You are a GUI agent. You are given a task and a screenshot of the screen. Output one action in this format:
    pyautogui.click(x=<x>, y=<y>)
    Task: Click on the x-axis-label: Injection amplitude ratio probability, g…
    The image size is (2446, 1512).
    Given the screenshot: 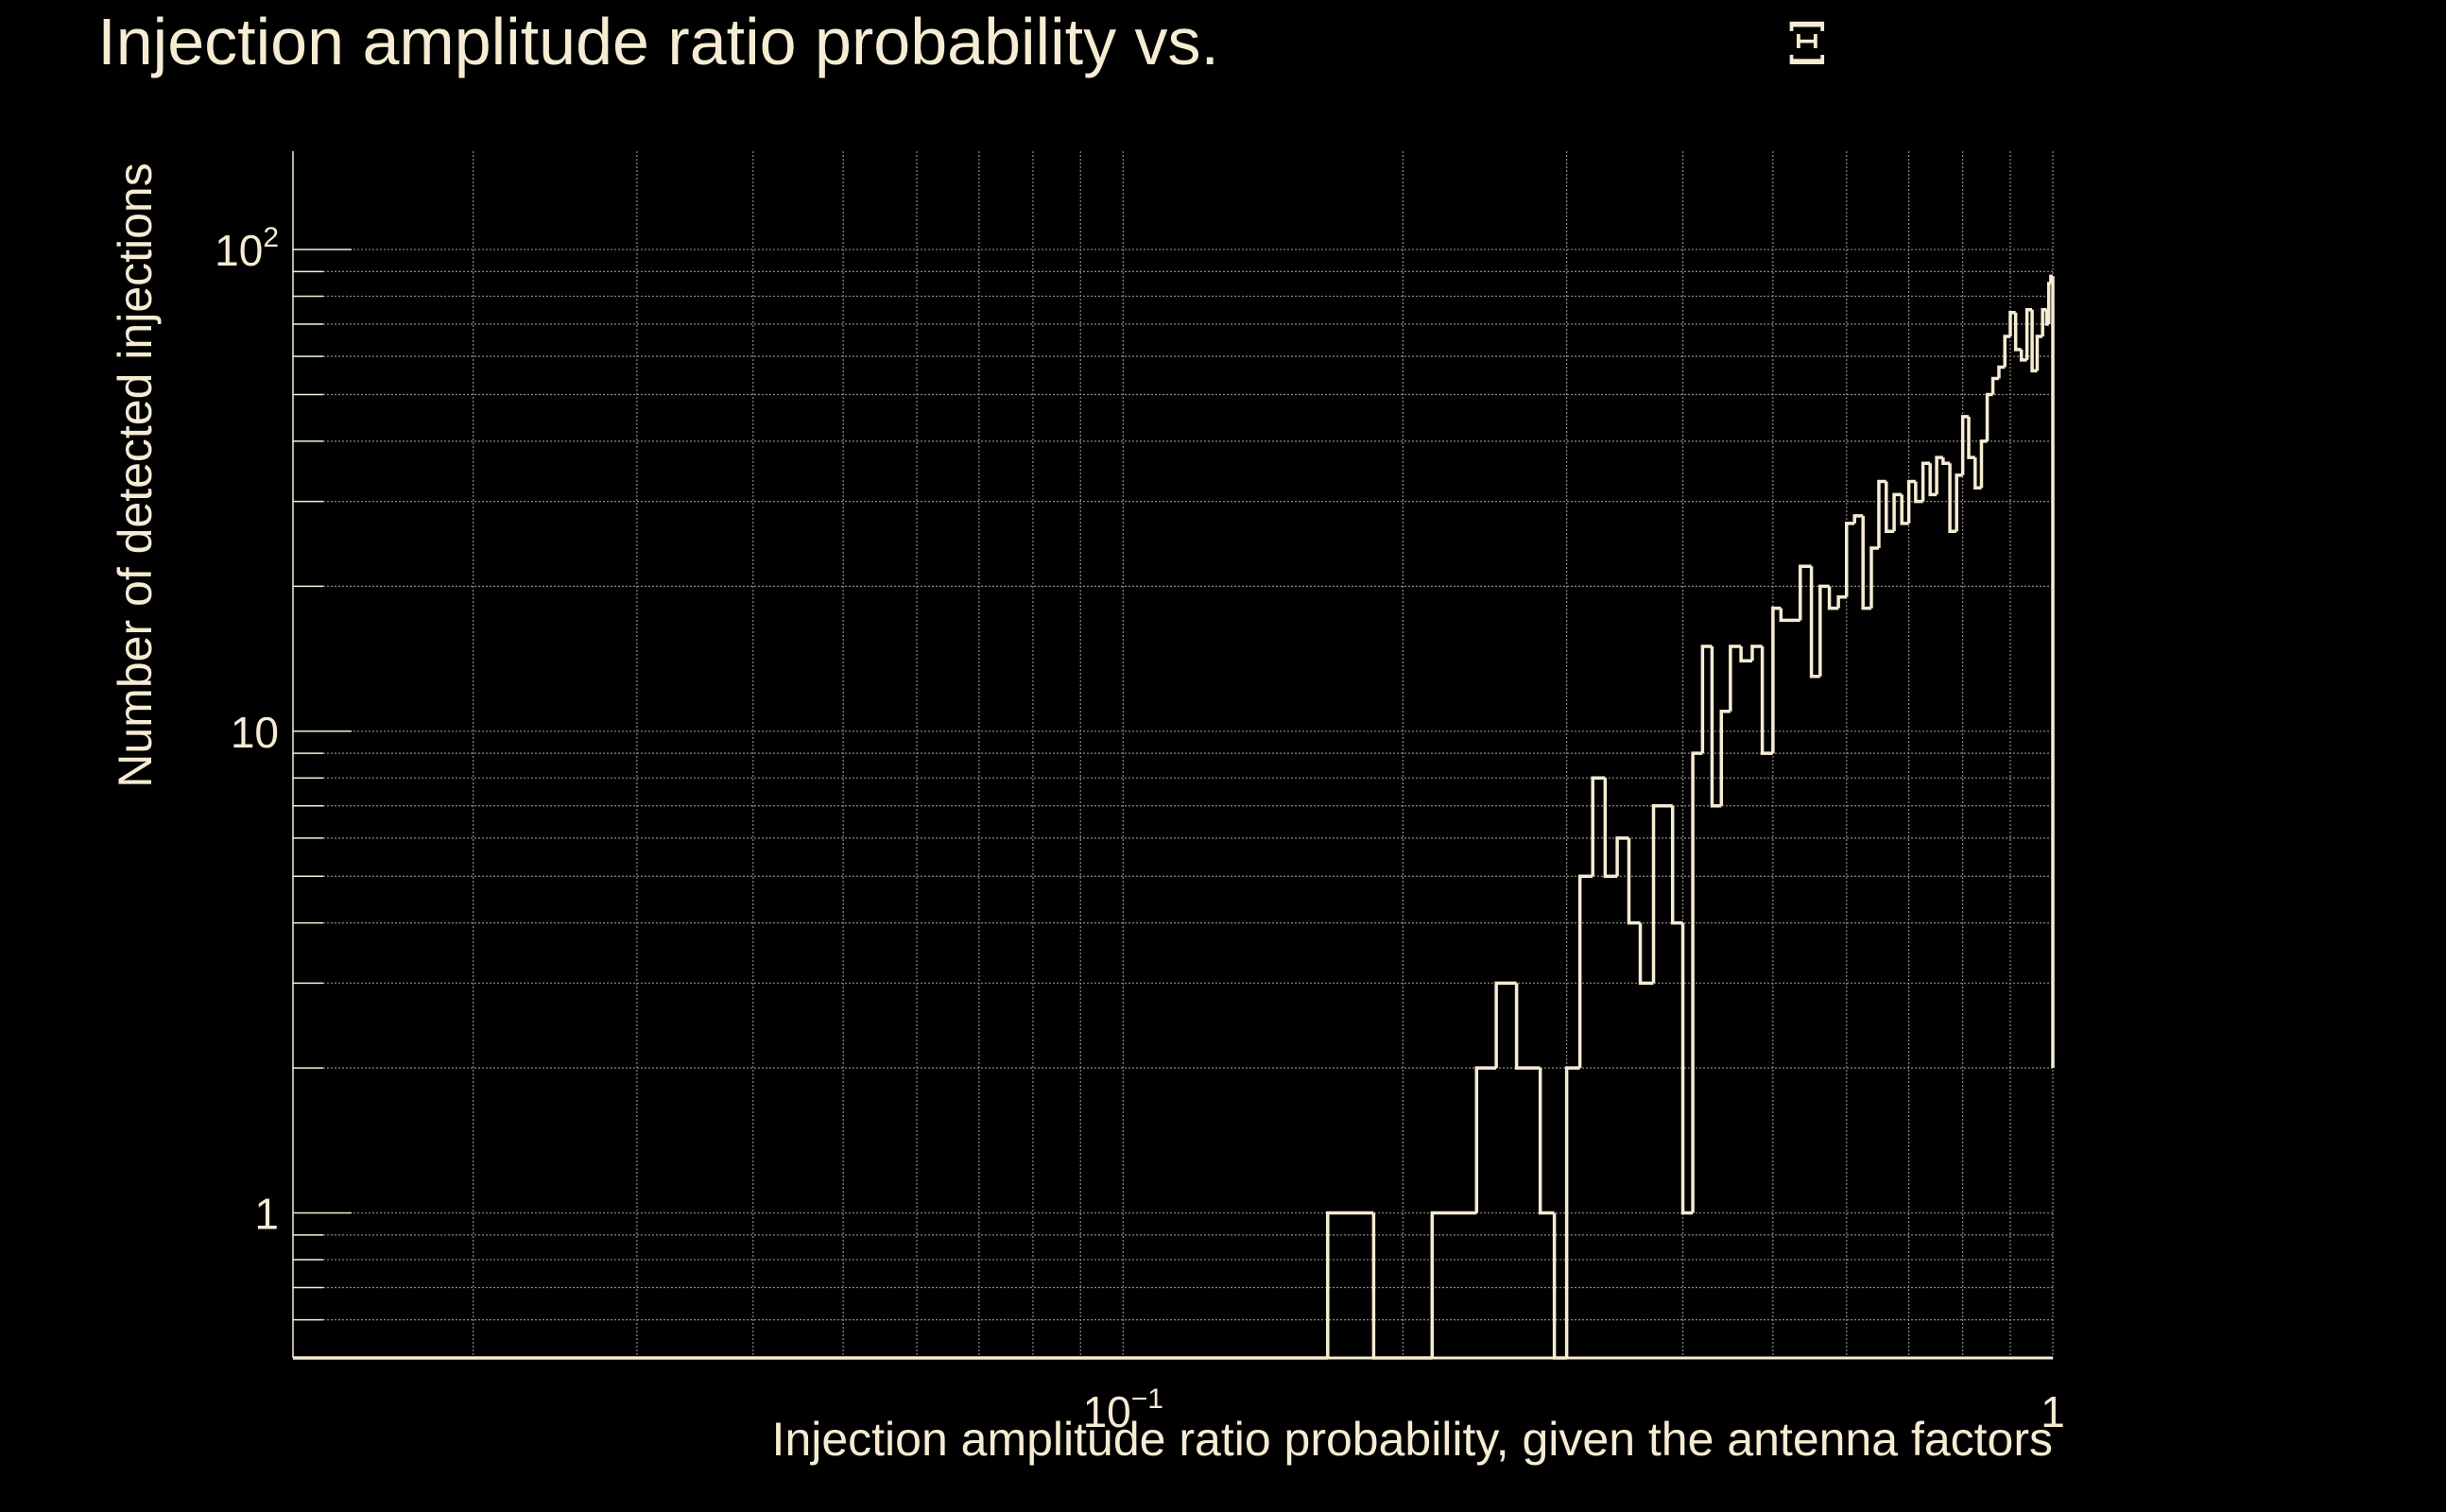 What is the action you would take?
    pyautogui.click(x=1412, y=1439)
    